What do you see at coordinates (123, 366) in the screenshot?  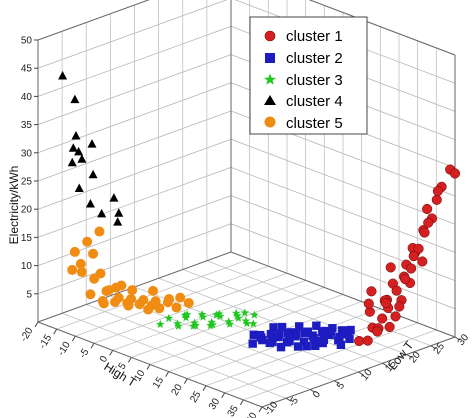 I see `x-tick-label: 5` at bounding box center [123, 366].